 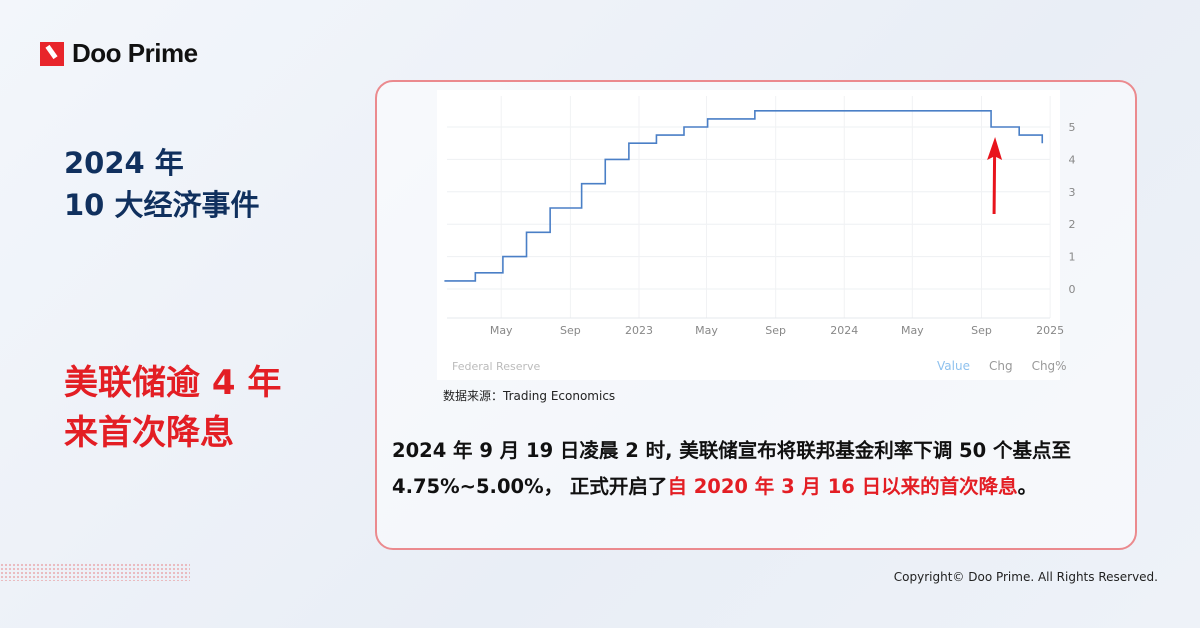 I want to click on y-tick-label: 3, so click(x=1072, y=192).